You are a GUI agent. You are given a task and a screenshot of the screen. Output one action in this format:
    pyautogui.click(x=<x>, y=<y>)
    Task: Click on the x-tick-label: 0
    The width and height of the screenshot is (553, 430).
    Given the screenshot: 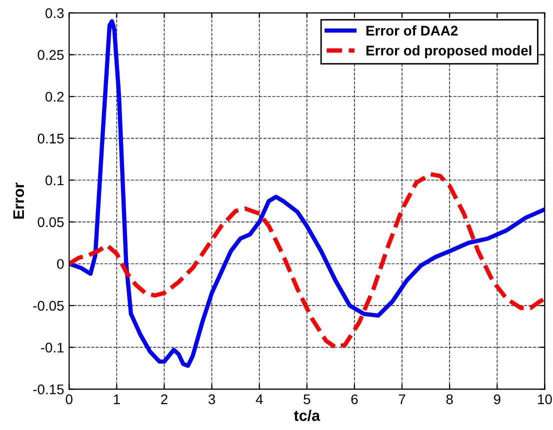 What is the action you would take?
    pyautogui.click(x=69, y=399)
    